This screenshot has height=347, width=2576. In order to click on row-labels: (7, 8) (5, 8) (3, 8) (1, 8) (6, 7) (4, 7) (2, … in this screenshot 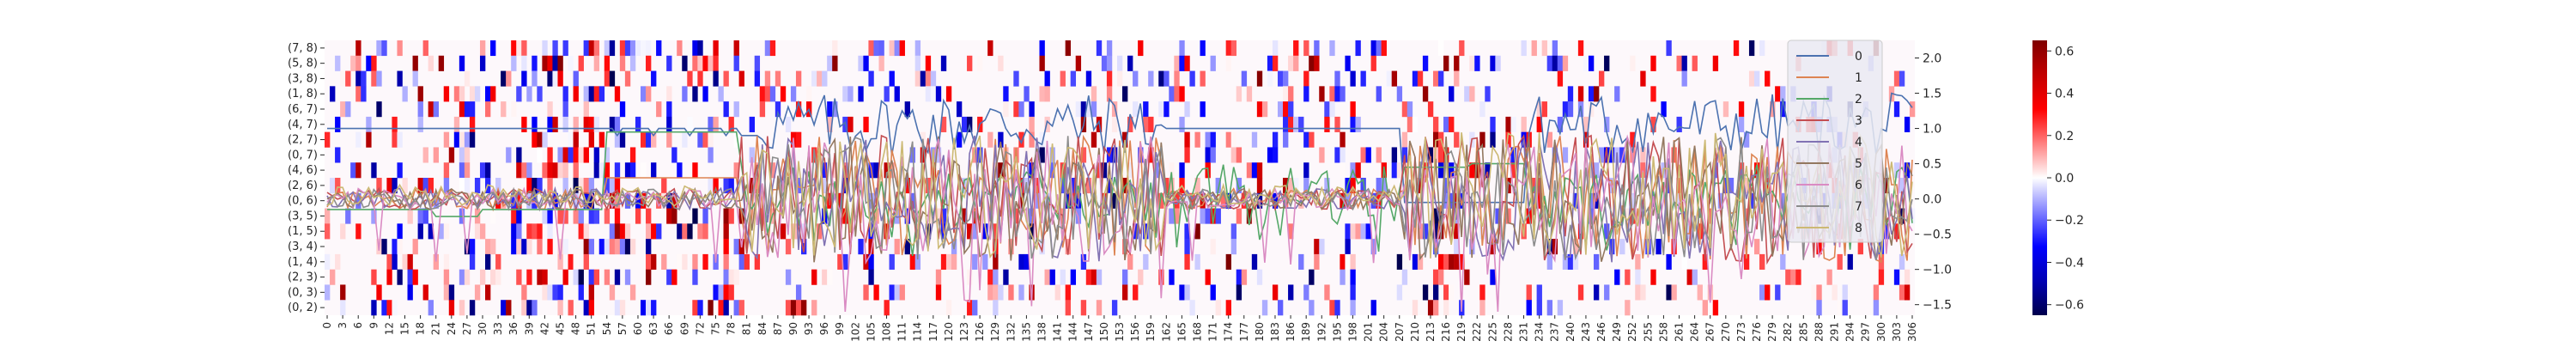, I will do `click(306, 178)`.